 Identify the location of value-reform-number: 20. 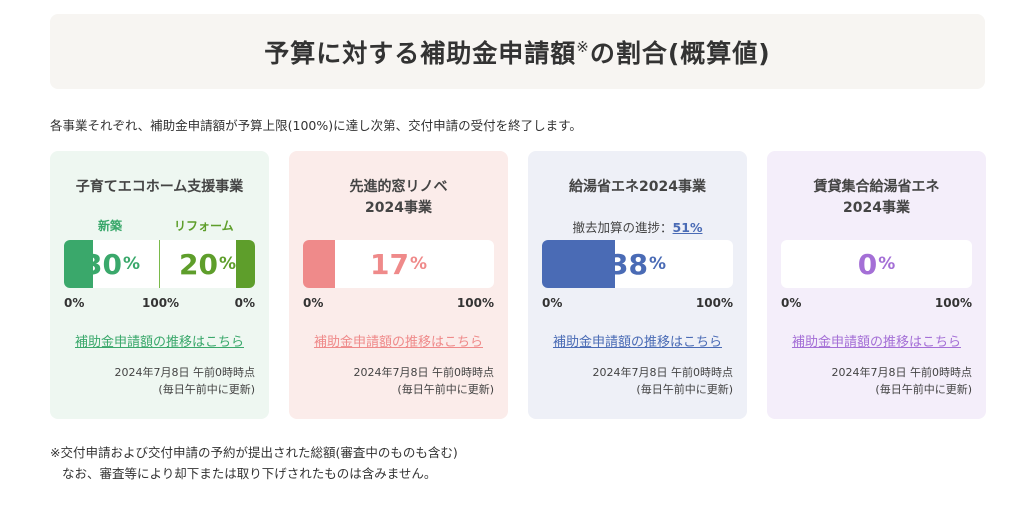
(198, 264).